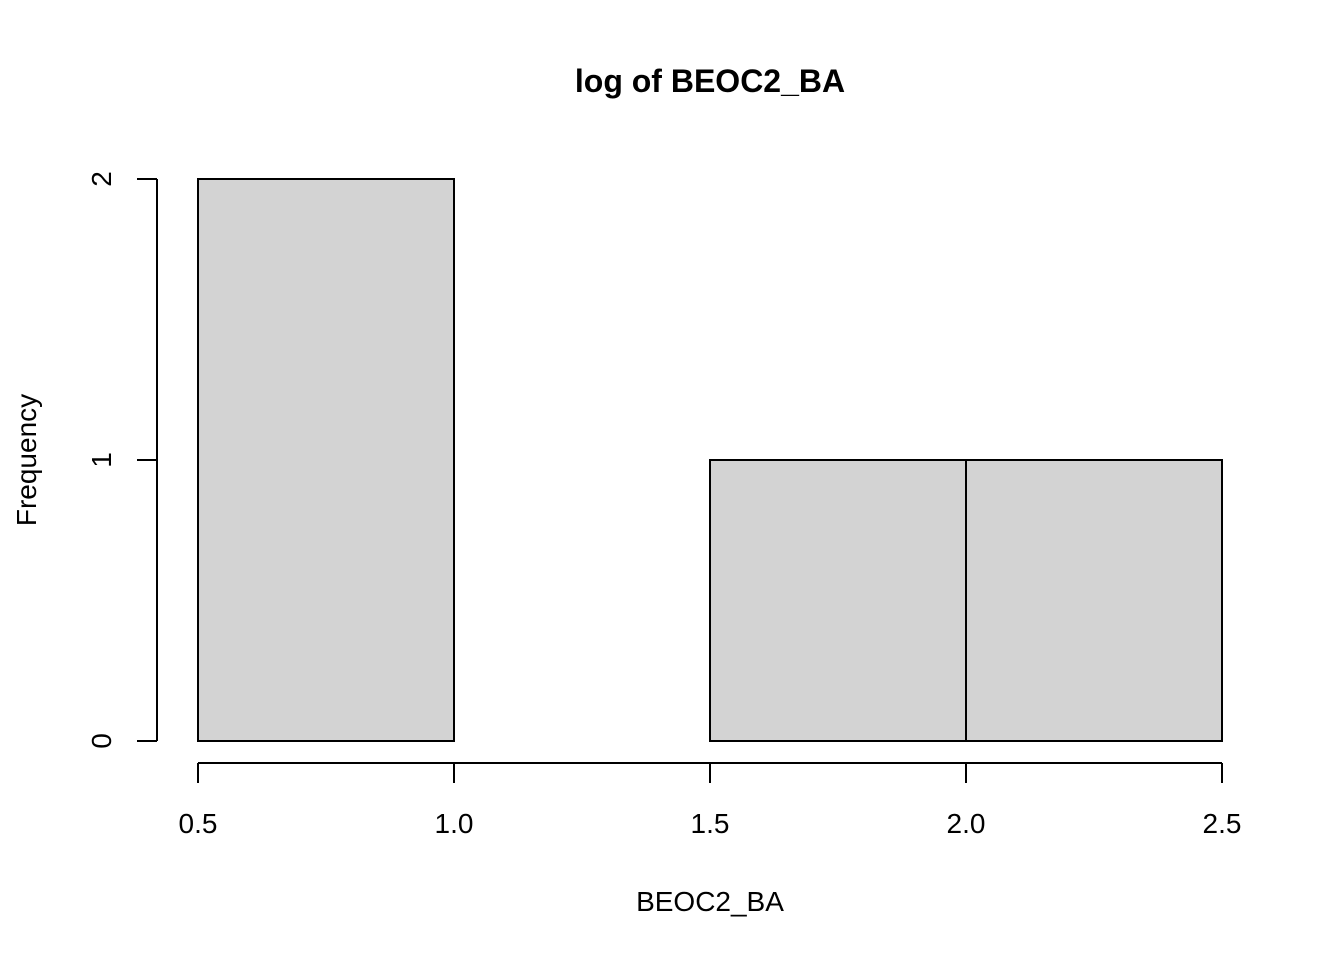  Describe the element at coordinates (710, 823) in the screenshot. I see `x-tick-label: 1.5` at that location.